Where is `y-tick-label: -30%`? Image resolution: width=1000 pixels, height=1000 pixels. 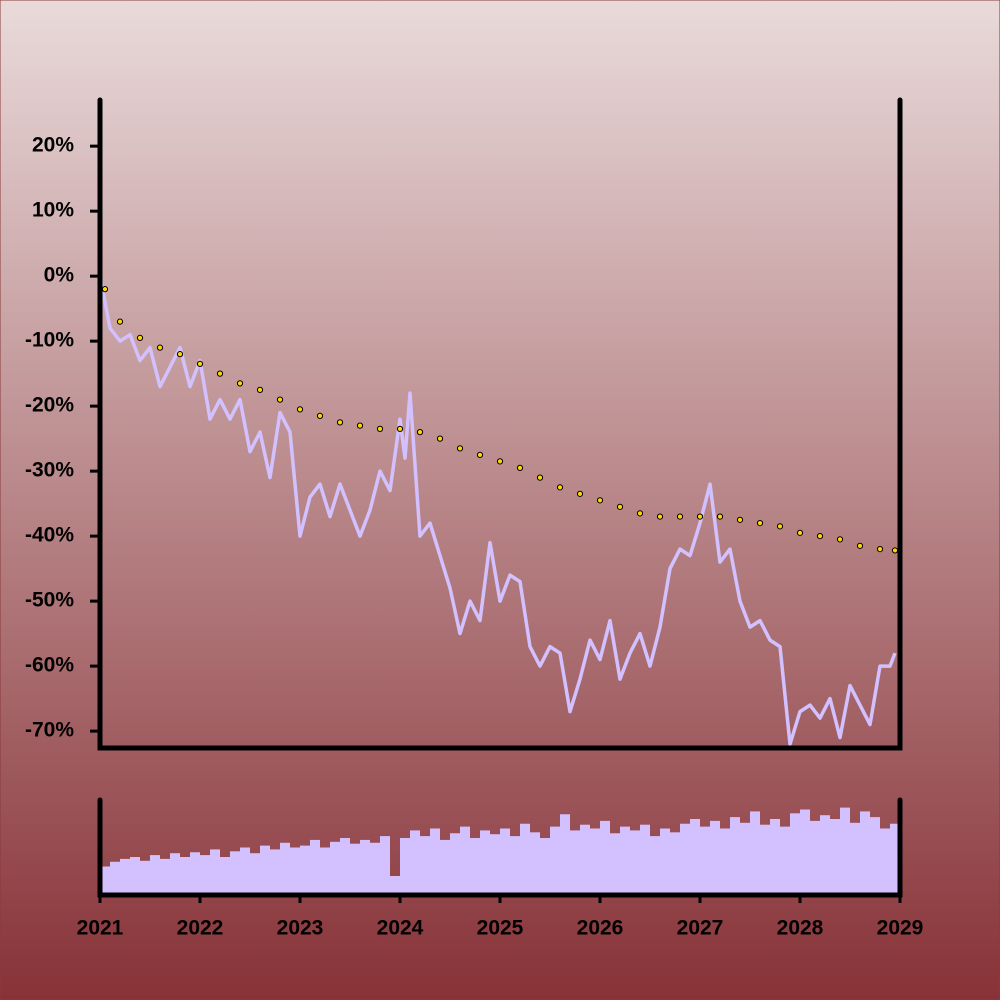 y-tick-label: -30% is located at coordinates (49, 470).